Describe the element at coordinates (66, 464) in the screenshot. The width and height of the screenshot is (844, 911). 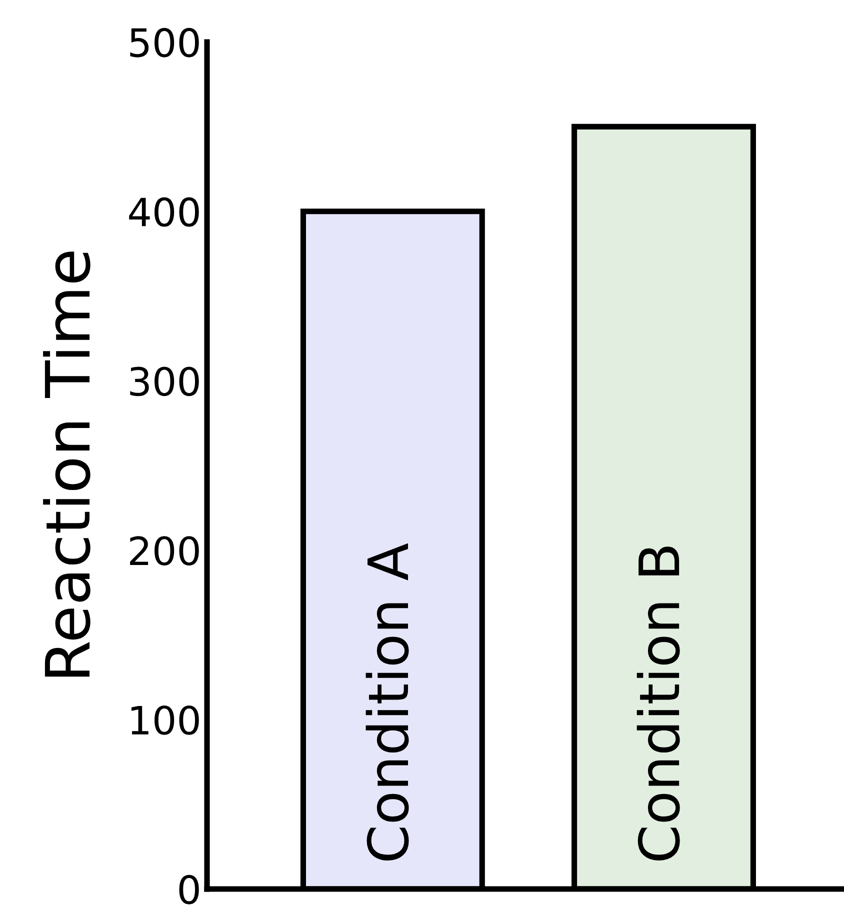
I see `y-axis-title: Reaction Time` at that location.